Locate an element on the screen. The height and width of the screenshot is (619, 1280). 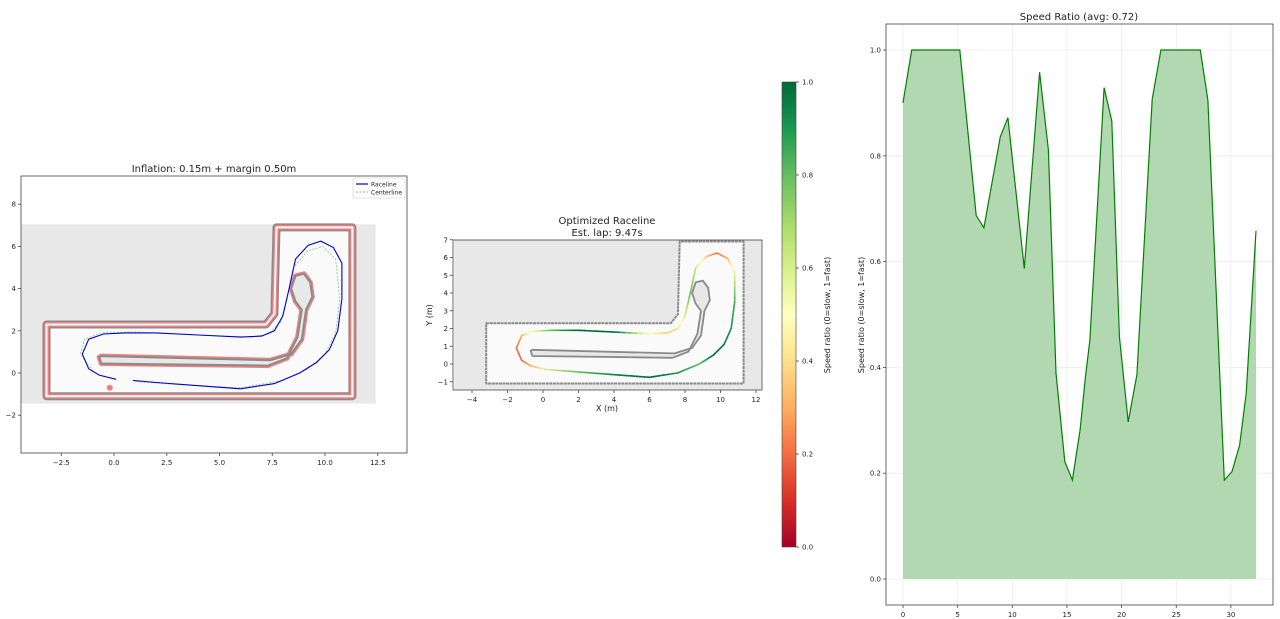
outer-inner-edge is located at coordinates (199, 312).